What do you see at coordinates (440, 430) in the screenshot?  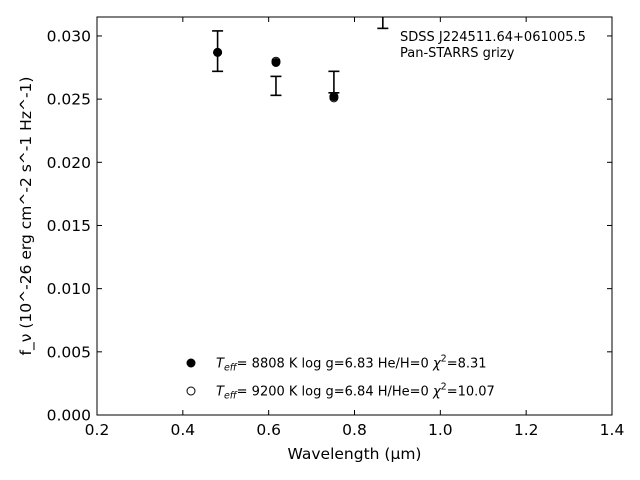 I see `x-tick-label: 1.0` at bounding box center [440, 430].